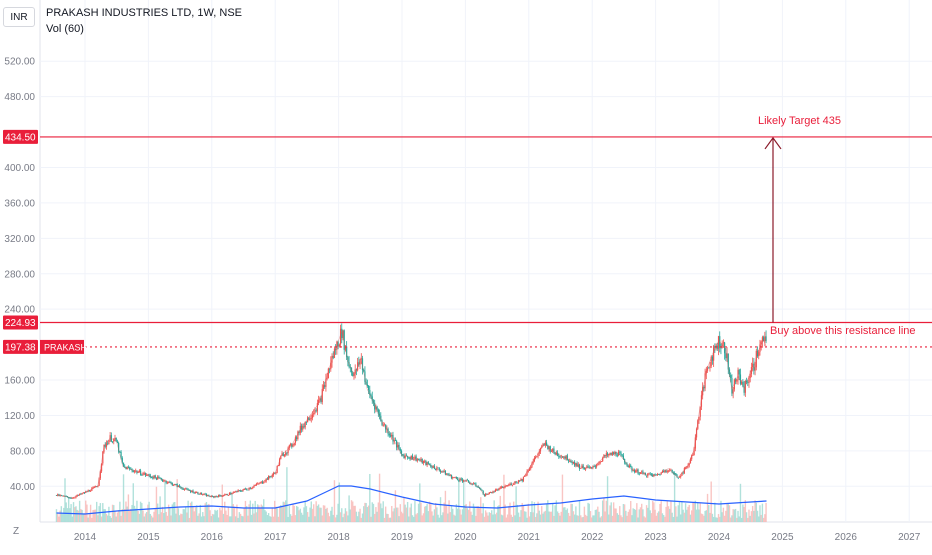 This screenshot has height=555, width=932. I want to click on scale-toggle-button: Z, so click(16, 531).